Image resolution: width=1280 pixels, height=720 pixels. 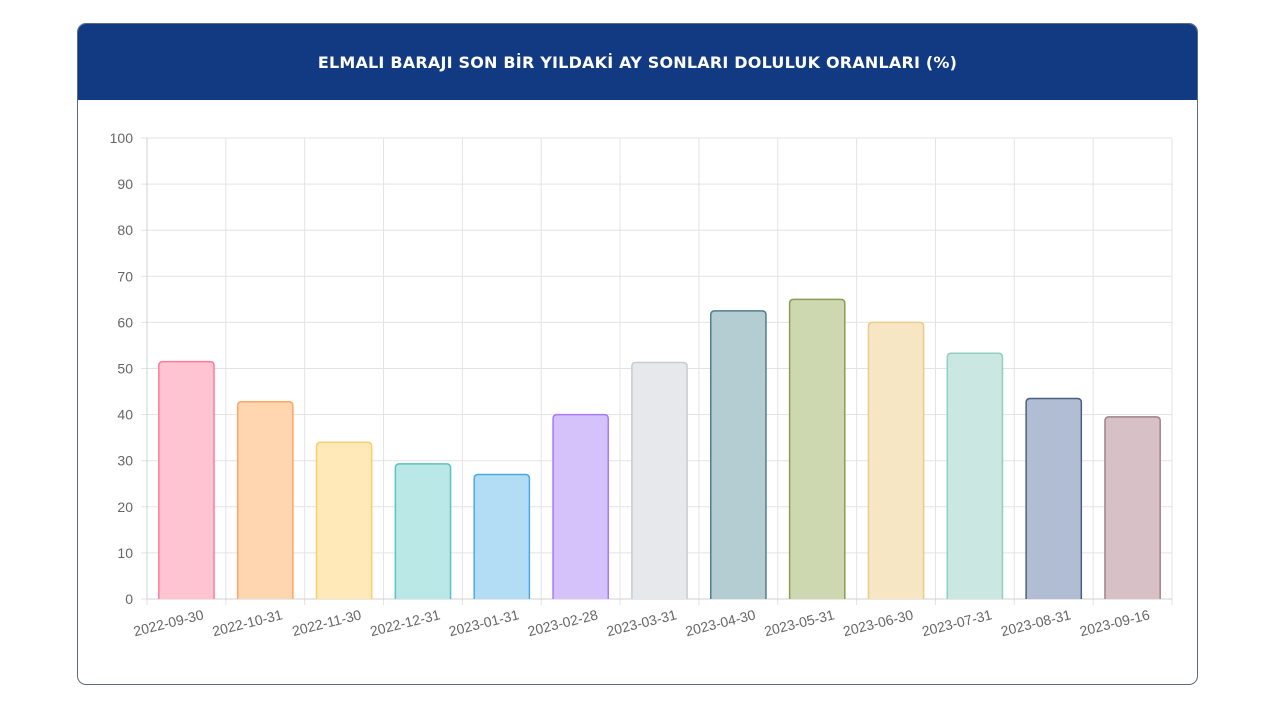 What do you see at coordinates (563, 622) in the screenshot?
I see `x-tick-label: 2023-02-28` at bounding box center [563, 622].